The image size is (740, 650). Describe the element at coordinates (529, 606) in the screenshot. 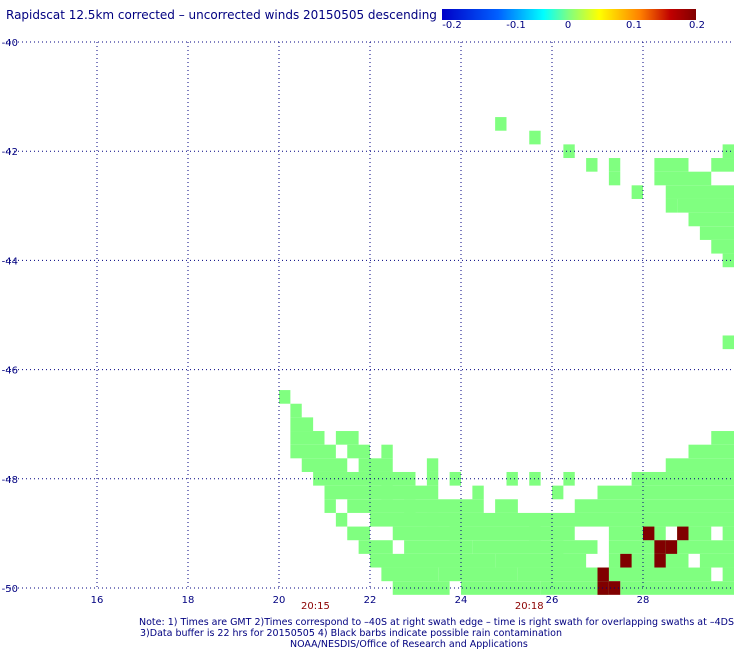

I see `time-label: 20:18` at that location.